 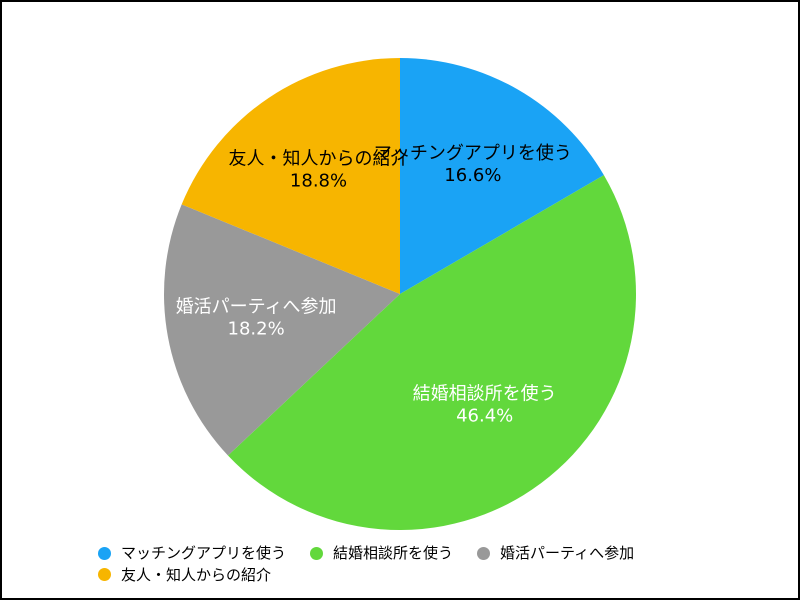 What do you see at coordinates (567, 553) in the screenshot?
I see `legend-label-3: 婚活パーティへ参加` at bounding box center [567, 553].